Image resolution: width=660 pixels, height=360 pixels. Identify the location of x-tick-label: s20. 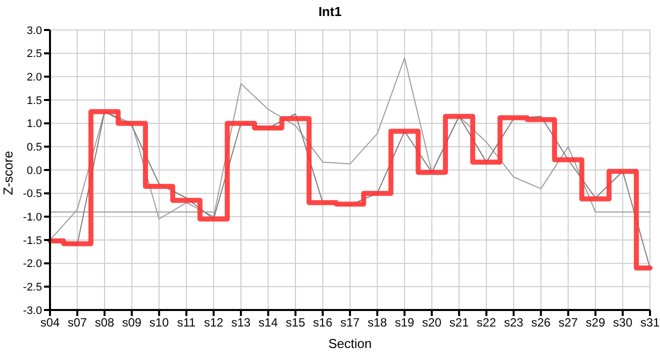
(432, 323).